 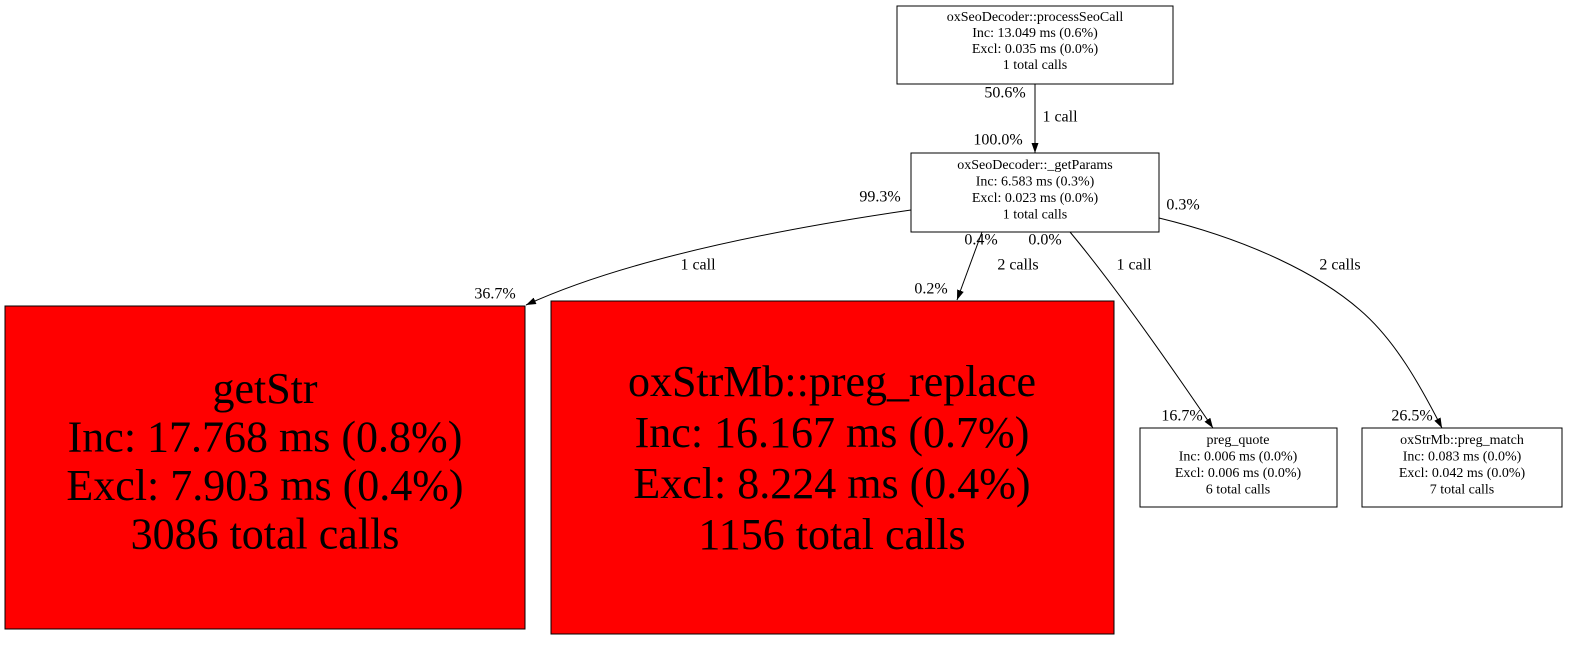 What do you see at coordinates (1004, 93) in the screenshot?
I see `edge-tail: 50.6%` at bounding box center [1004, 93].